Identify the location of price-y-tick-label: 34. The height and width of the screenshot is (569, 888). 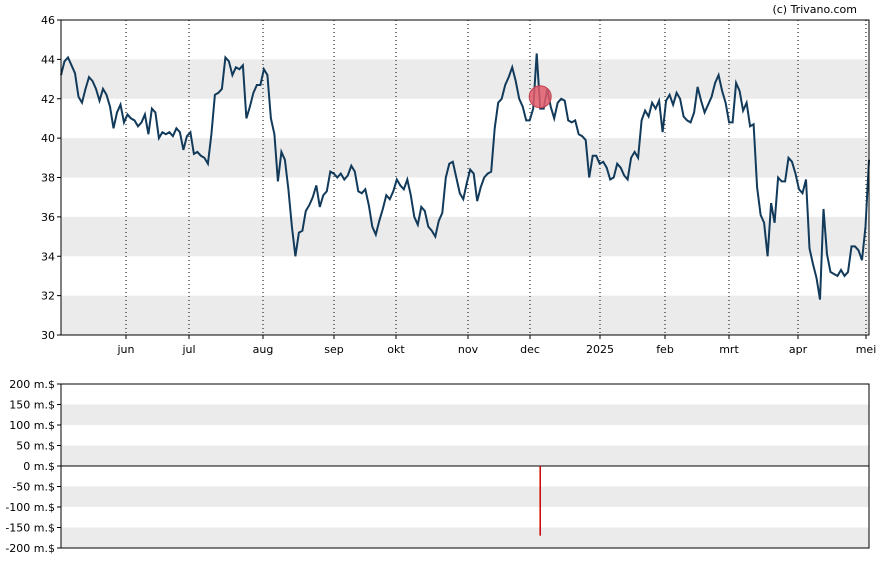
(48, 256).